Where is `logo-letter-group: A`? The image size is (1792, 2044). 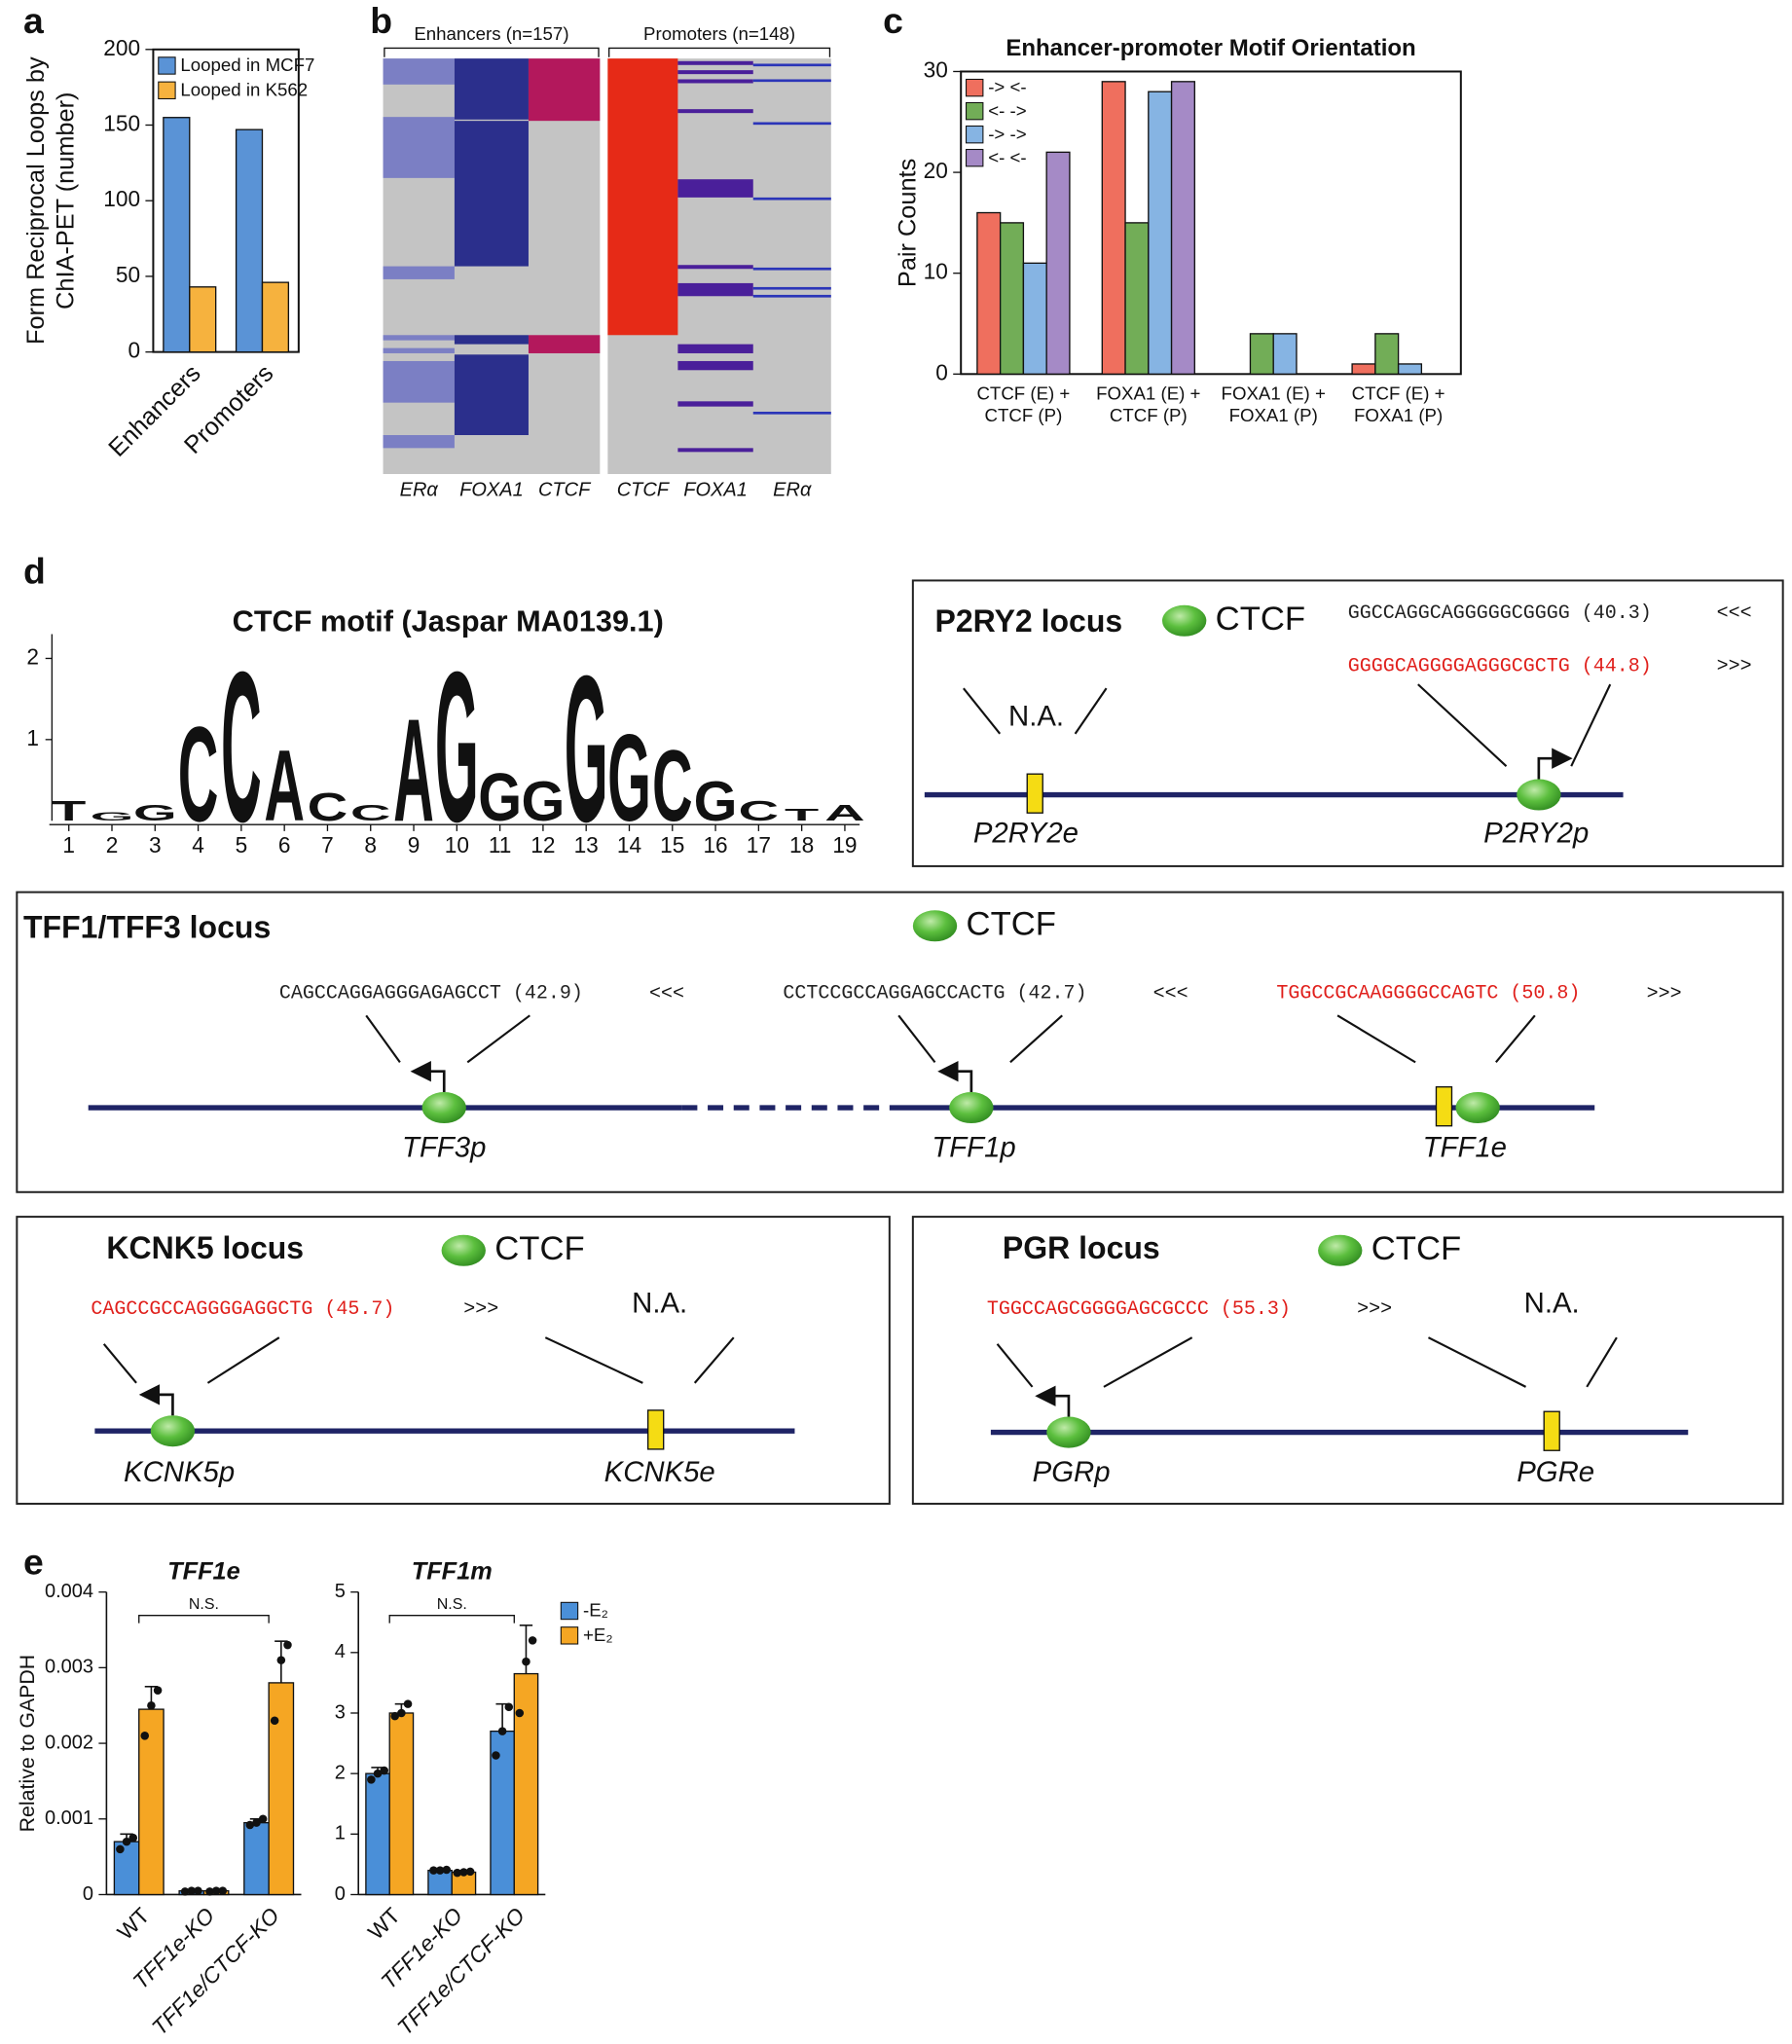 logo-letter-group: A is located at coordinates (284, 786).